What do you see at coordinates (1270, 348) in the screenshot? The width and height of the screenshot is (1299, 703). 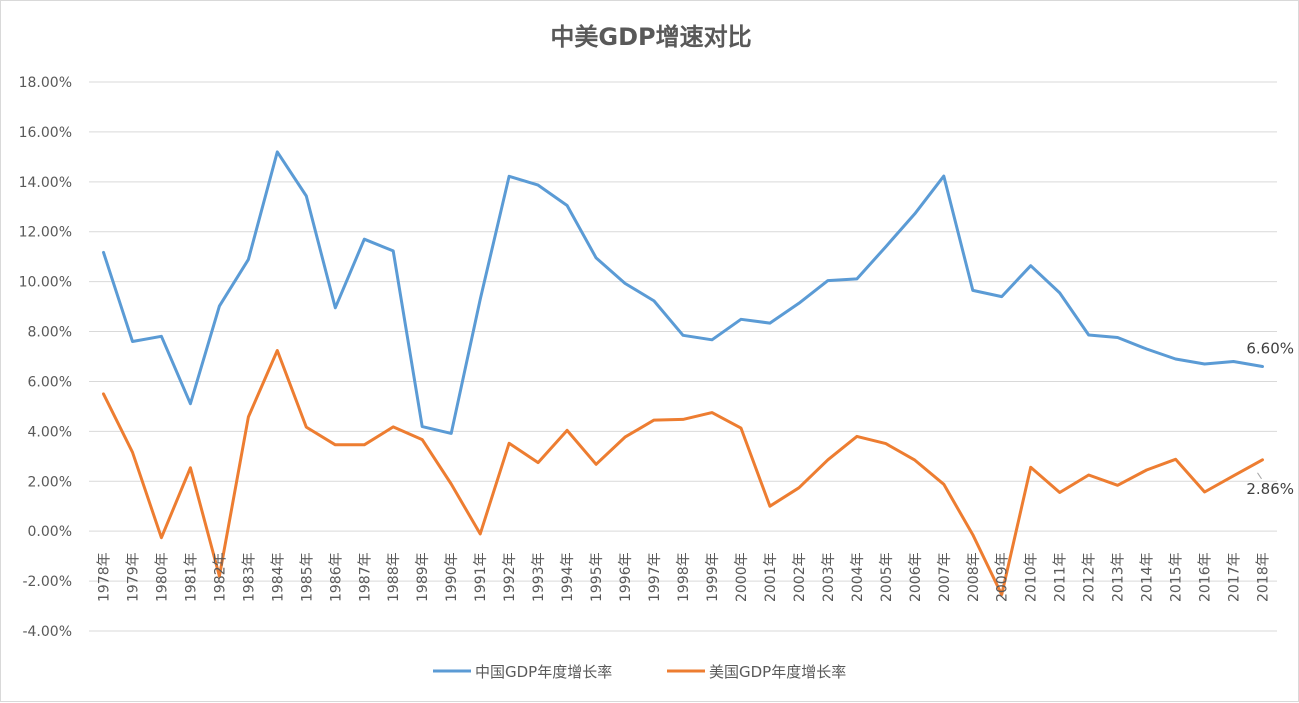 I see `data-label-china-2018: 6.60%` at bounding box center [1270, 348].